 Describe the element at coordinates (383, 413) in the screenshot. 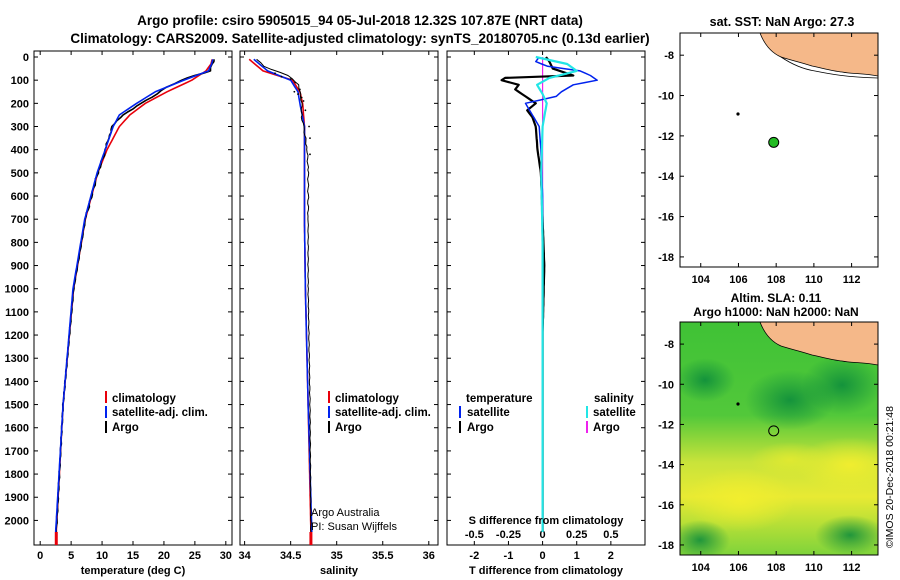

I see `legend-satellite-label: satellite-adj. clim.` at that location.